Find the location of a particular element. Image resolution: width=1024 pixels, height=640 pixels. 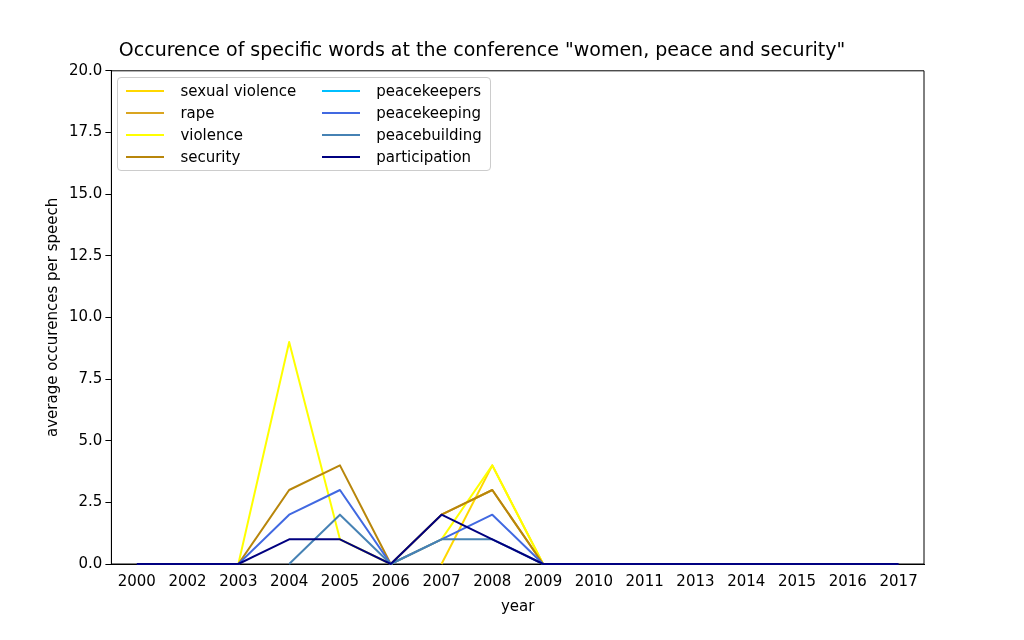

x-tick-label: 2015 is located at coordinates (797, 580).